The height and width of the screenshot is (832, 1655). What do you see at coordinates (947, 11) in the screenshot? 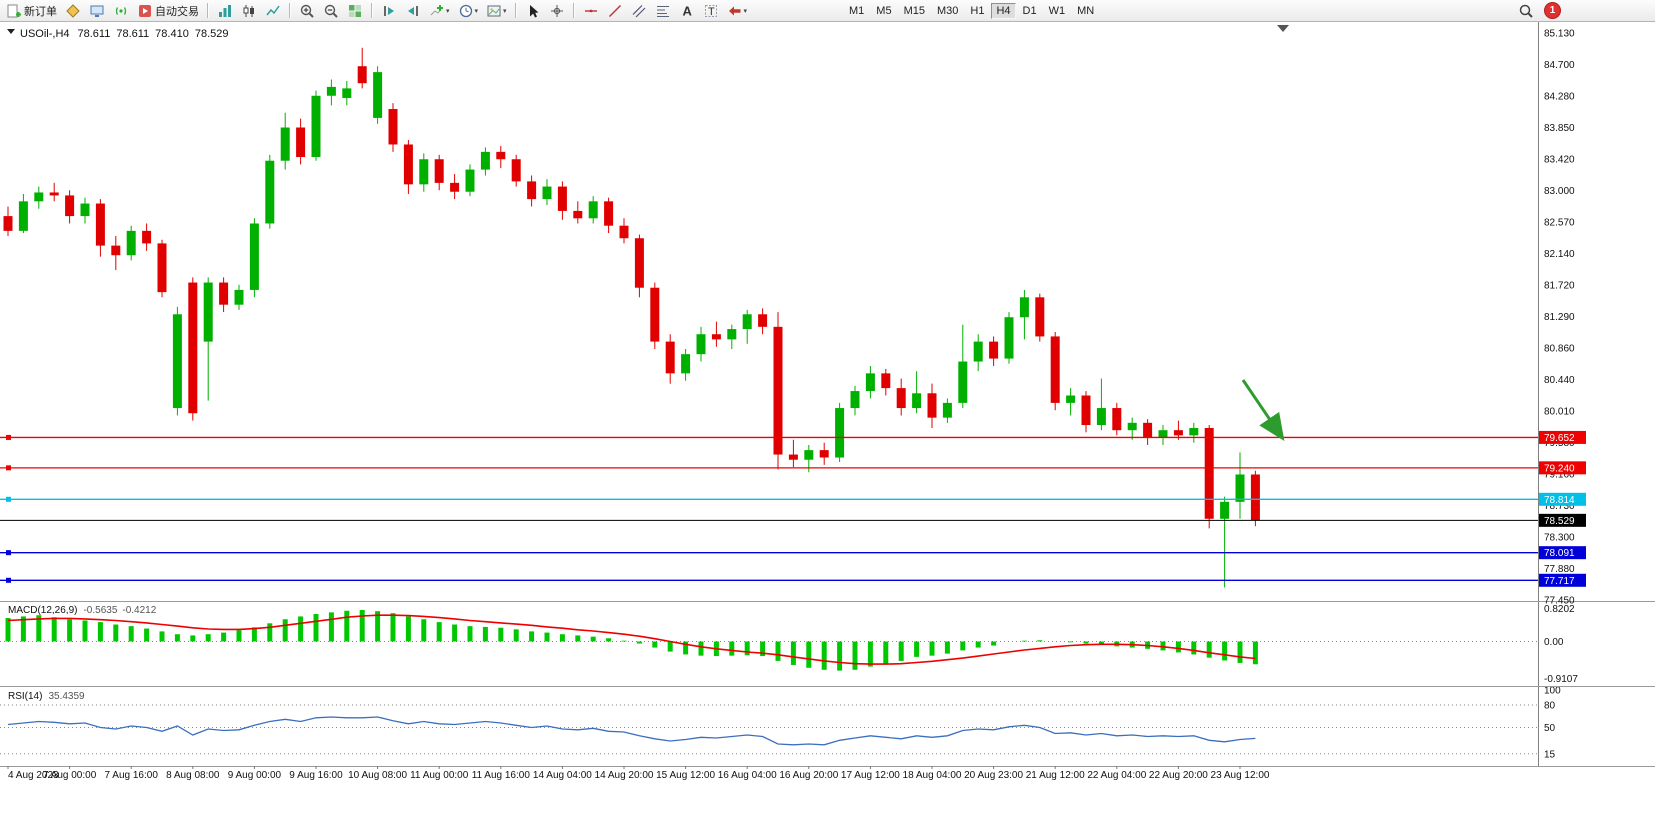
I see `timeframe-m30-button: M30` at bounding box center [947, 11].